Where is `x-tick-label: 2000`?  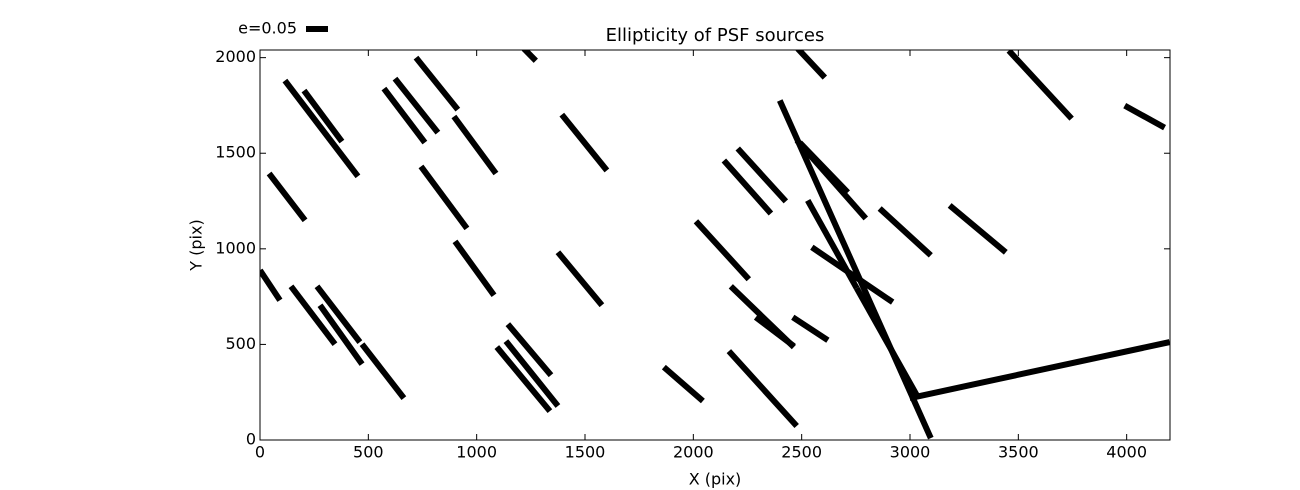 x-tick-label: 2000 is located at coordinates (693, 452).